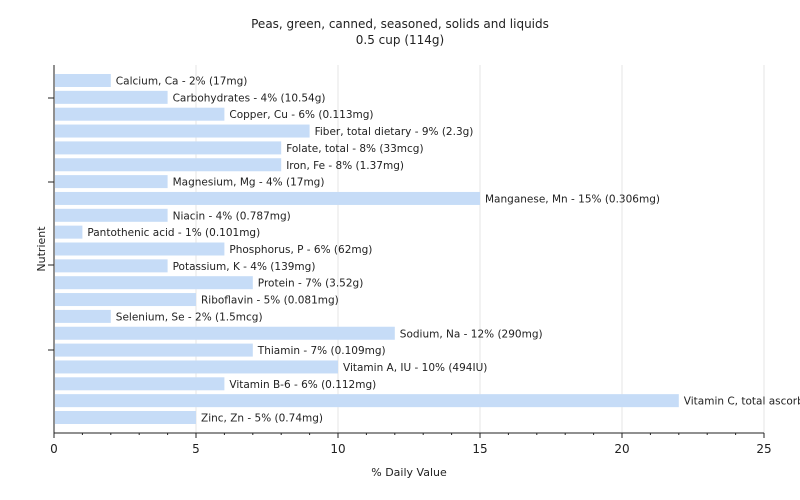  What do you see at coordinates (196, 449) in the screenshot?
I see `x-tick-label: 5` at bounding box center [196, 449].